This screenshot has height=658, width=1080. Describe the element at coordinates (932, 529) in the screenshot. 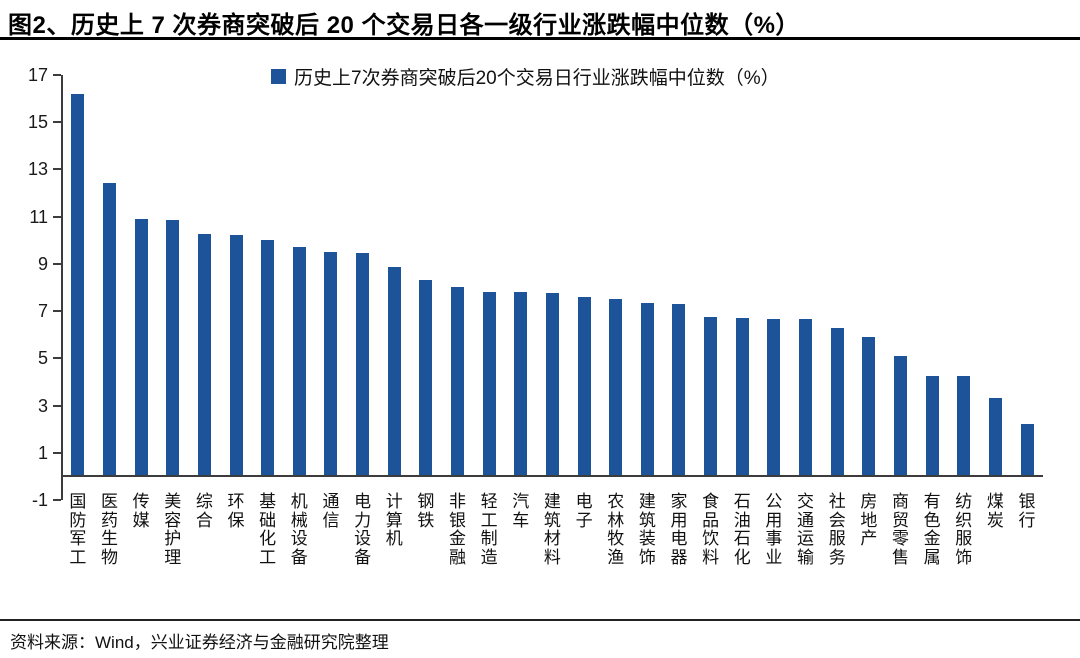

I see `x-label: 有色金属` at that location.